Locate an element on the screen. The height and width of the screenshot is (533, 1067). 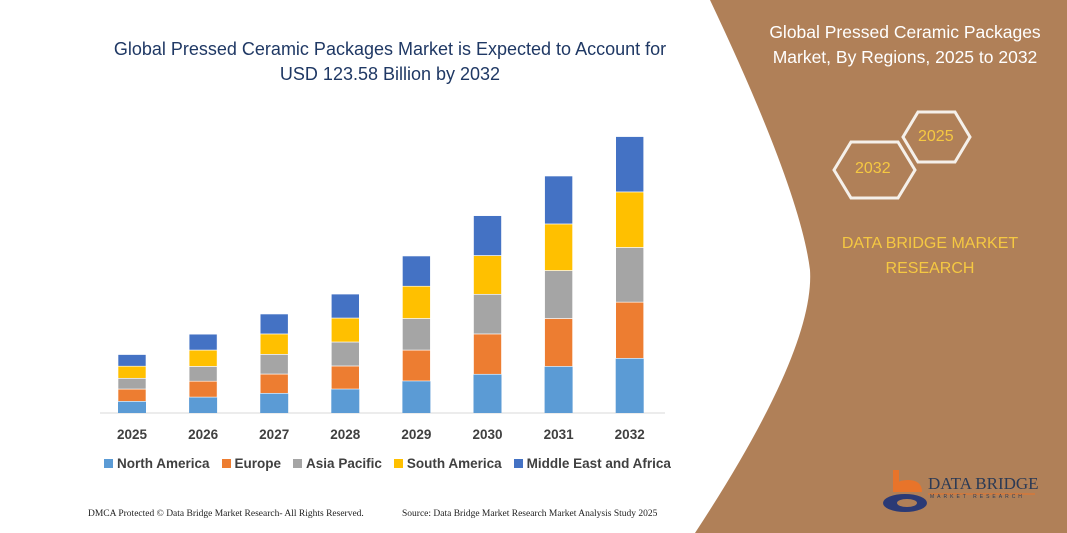
bar-segment-2028-europe is located at coordinates (345, 377).